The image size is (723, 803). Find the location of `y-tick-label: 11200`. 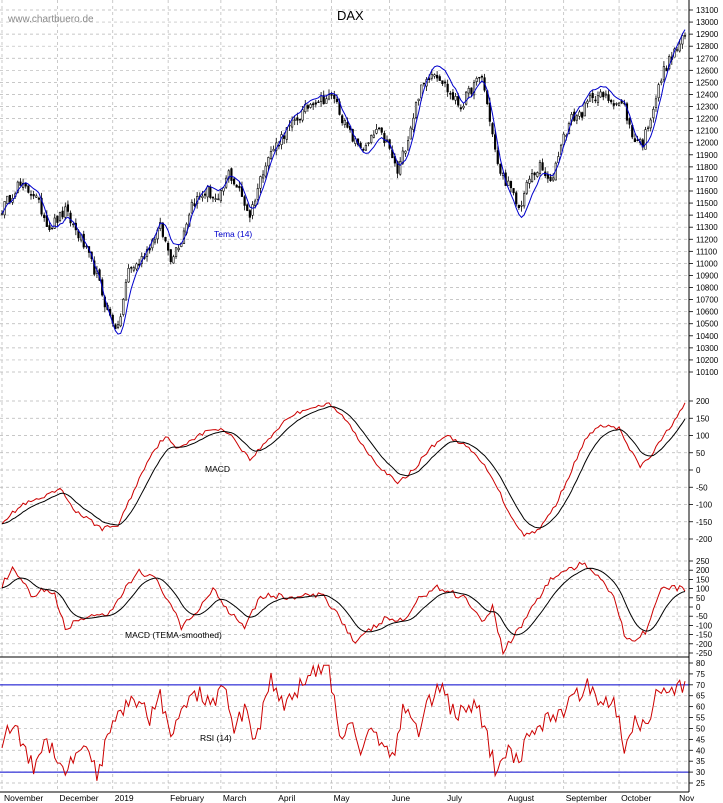

y-tick-label: 11200 is located at coordinates (707, 239).